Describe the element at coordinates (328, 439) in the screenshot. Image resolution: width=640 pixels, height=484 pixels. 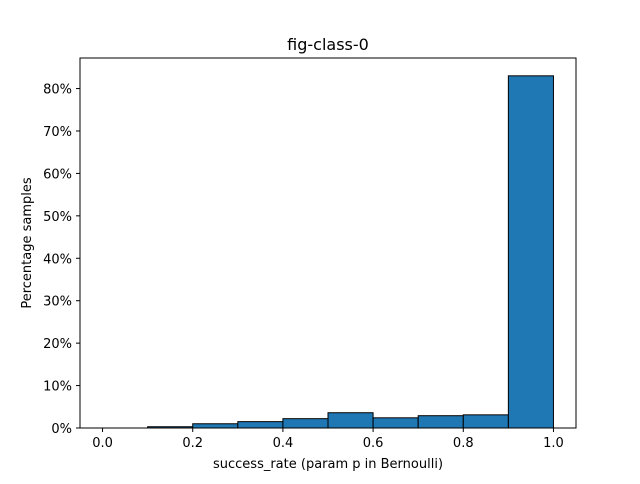
I see `x-axis-ticks: 0.0 0.2 0.4 0.6 0.8 1.0` at that location.